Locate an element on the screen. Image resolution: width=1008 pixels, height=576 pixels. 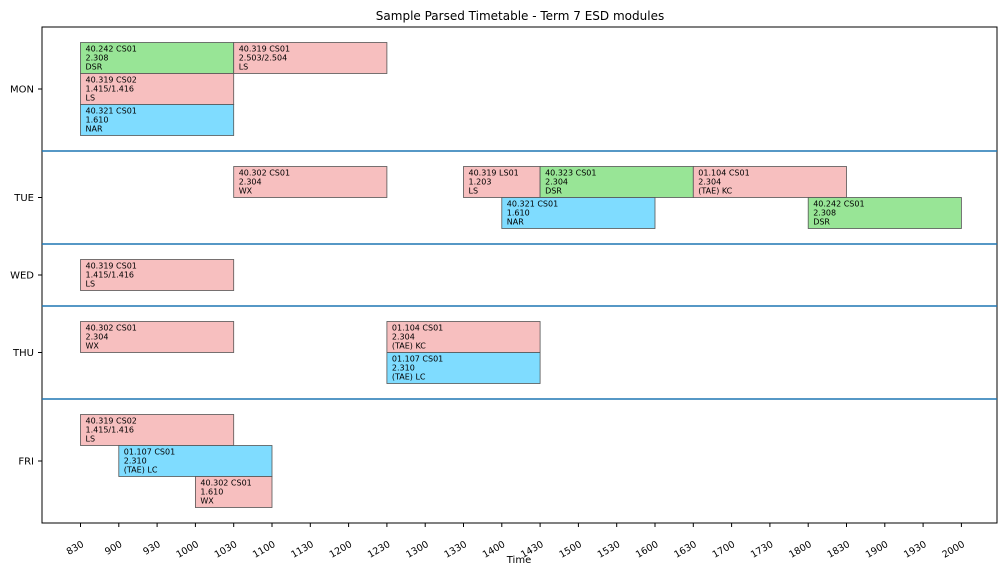
x-tick-label: 1630 is located at coordinates (685, 550).